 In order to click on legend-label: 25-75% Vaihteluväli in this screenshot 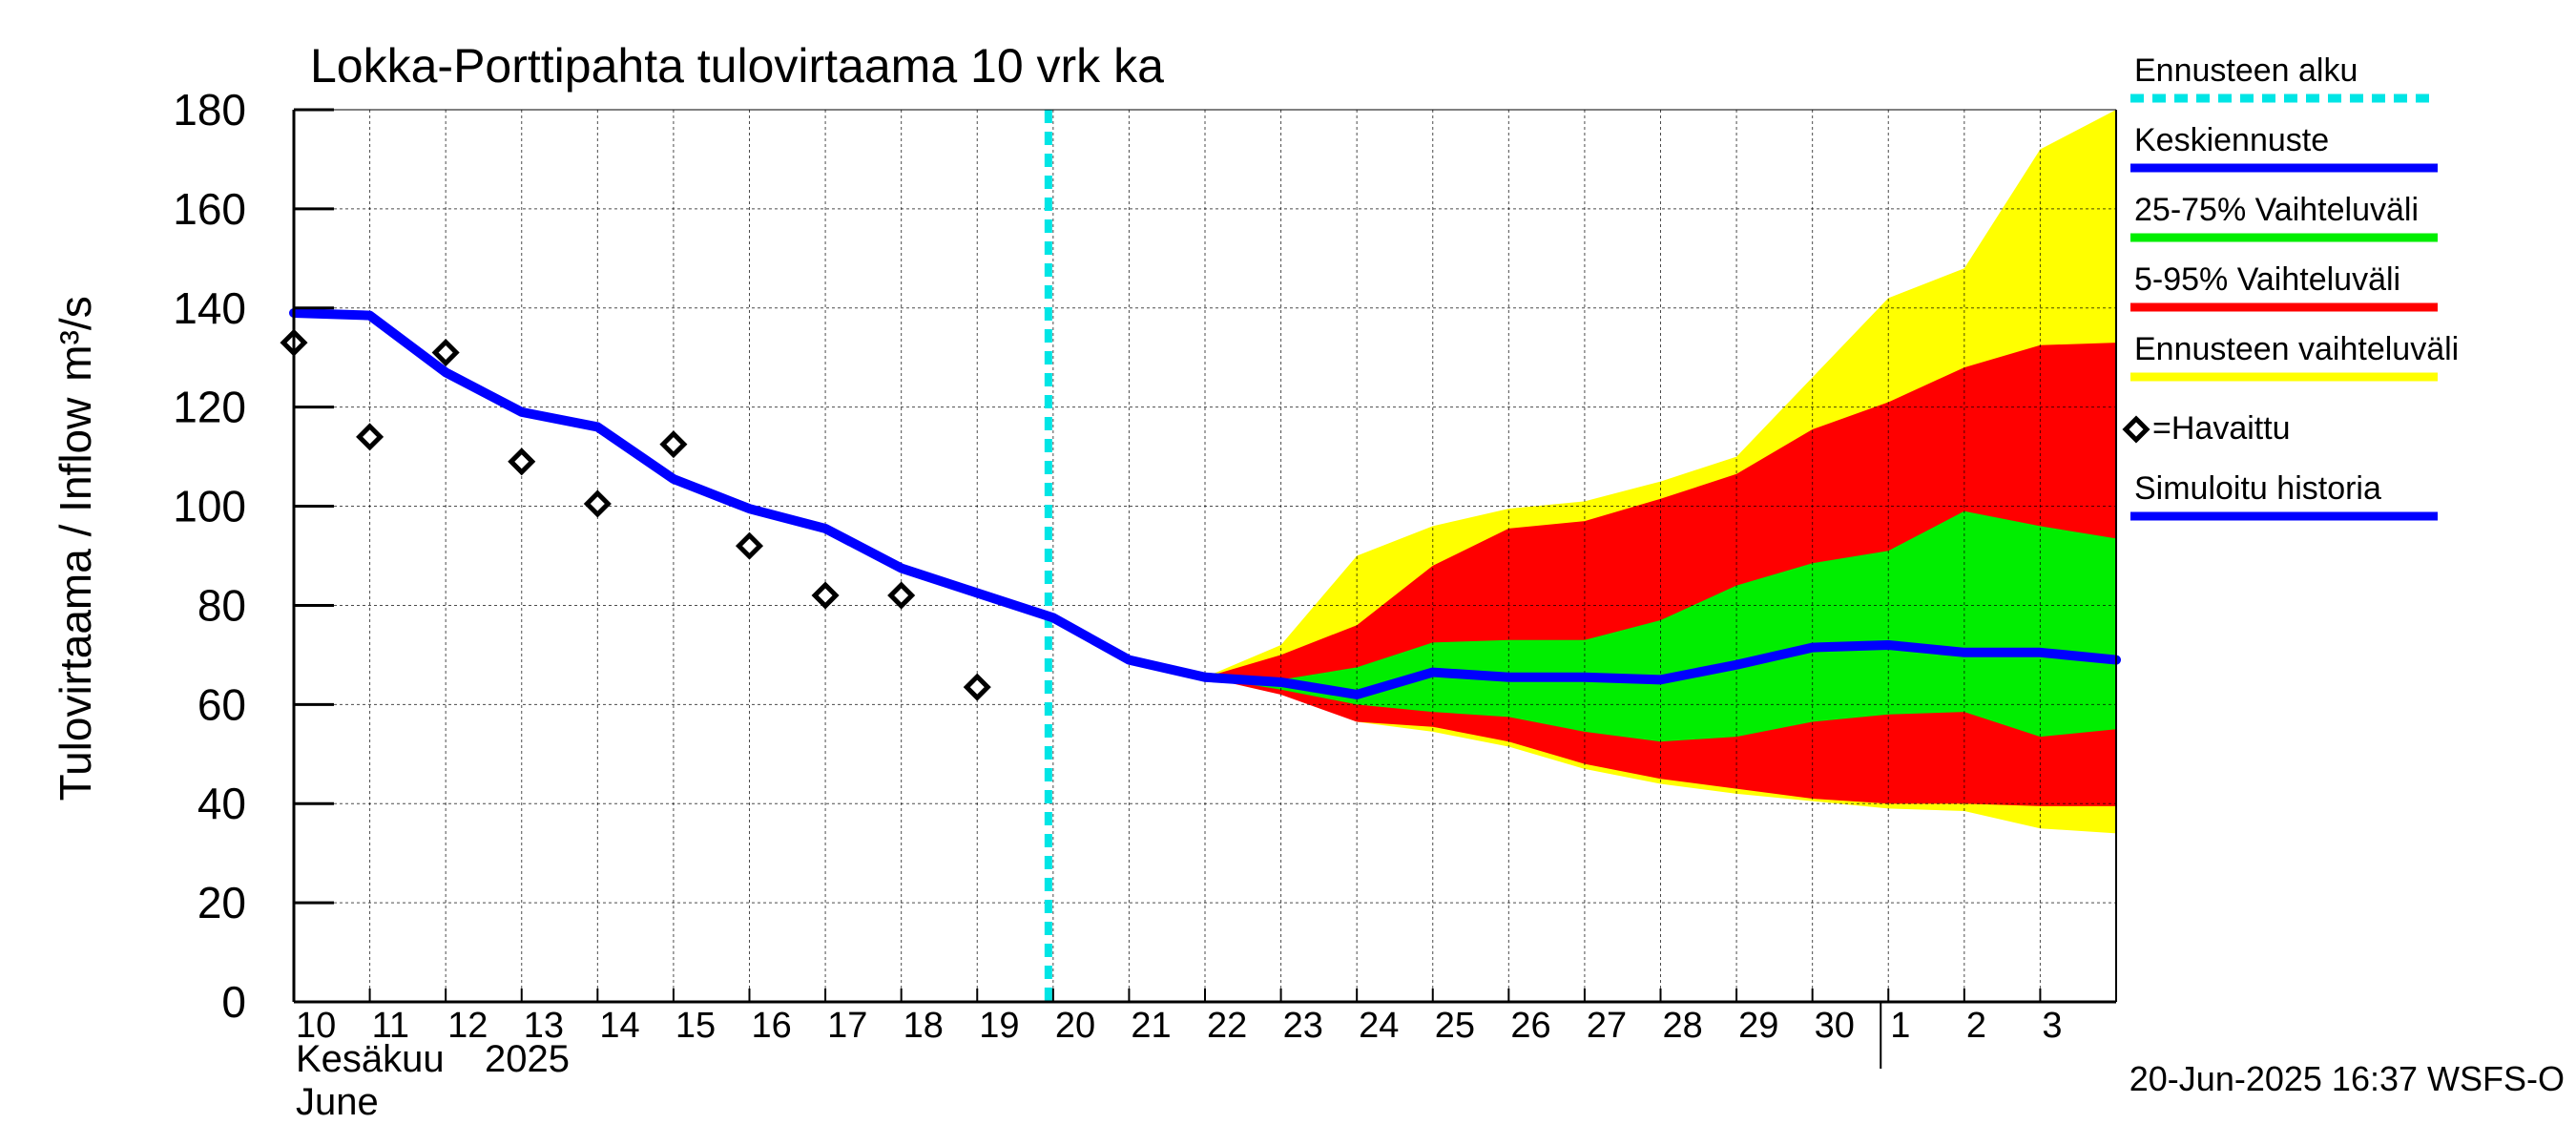, I will do `click(2276, 210)`.